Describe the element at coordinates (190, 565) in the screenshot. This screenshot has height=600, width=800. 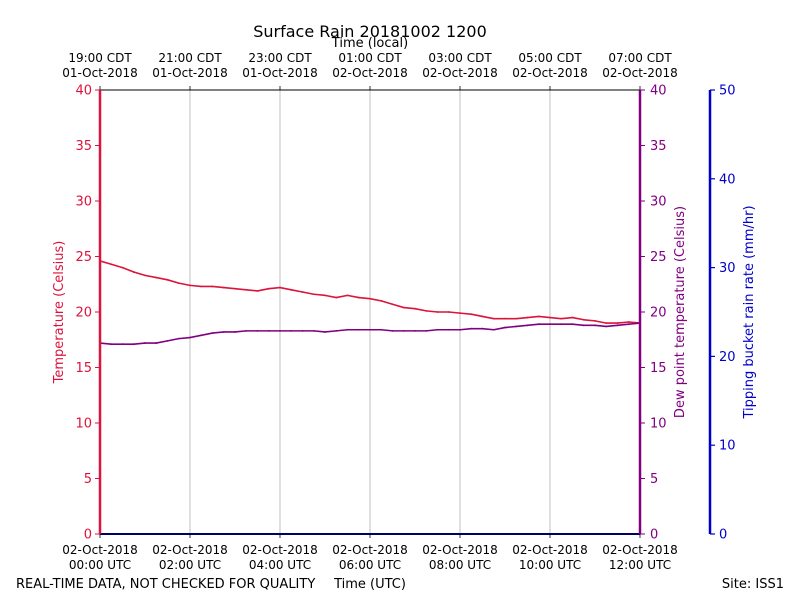
I see `x-tick-label-utc-time: 02:00 UTC` at that location.